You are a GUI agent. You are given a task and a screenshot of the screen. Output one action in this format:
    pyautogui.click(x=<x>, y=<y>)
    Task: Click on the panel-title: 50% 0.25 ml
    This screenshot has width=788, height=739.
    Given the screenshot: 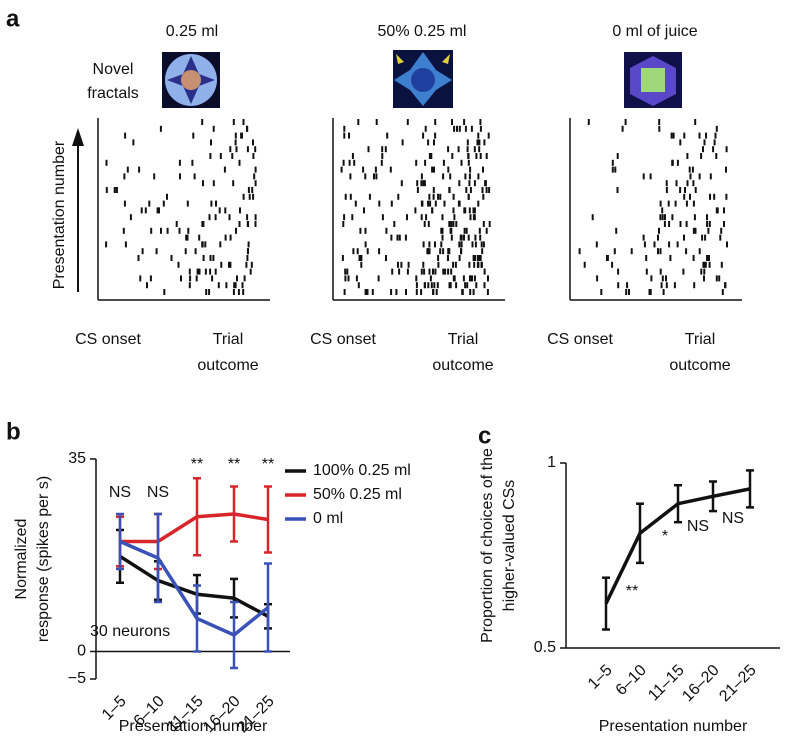 What is the action you would take?
    pyautogui.click(x=422, y=31)
    